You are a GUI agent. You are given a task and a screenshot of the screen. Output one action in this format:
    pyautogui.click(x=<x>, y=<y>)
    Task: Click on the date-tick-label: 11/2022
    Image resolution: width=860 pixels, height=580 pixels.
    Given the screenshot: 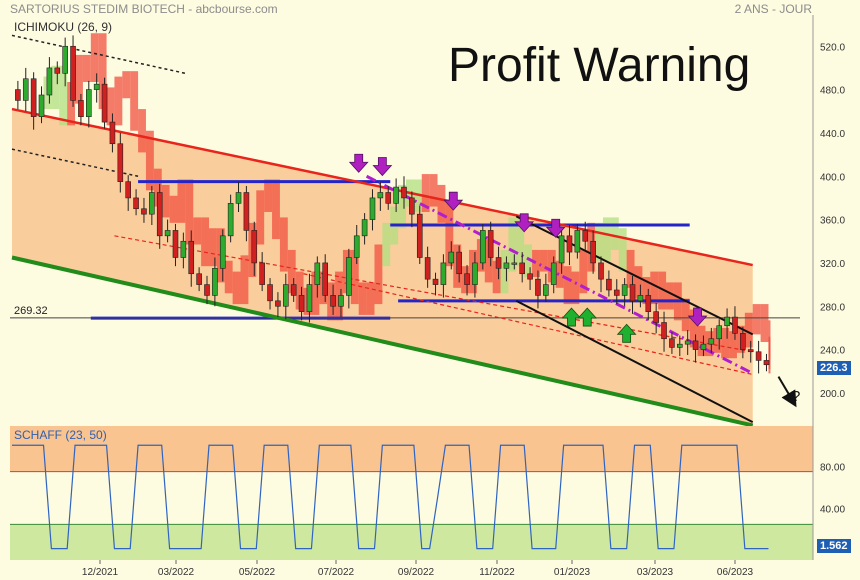 What is the action you would take?
    pyautogui.click(x=497, y=572)
    